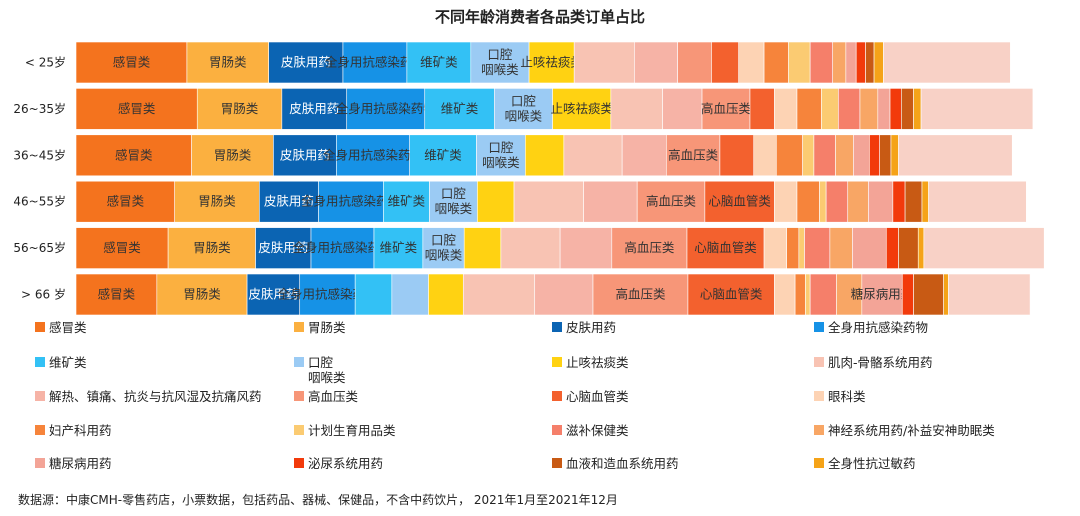 The height and width of the screenshot is (516, 1080). I want to click on bar-data-label: 胃肠类, so click(217, 201).